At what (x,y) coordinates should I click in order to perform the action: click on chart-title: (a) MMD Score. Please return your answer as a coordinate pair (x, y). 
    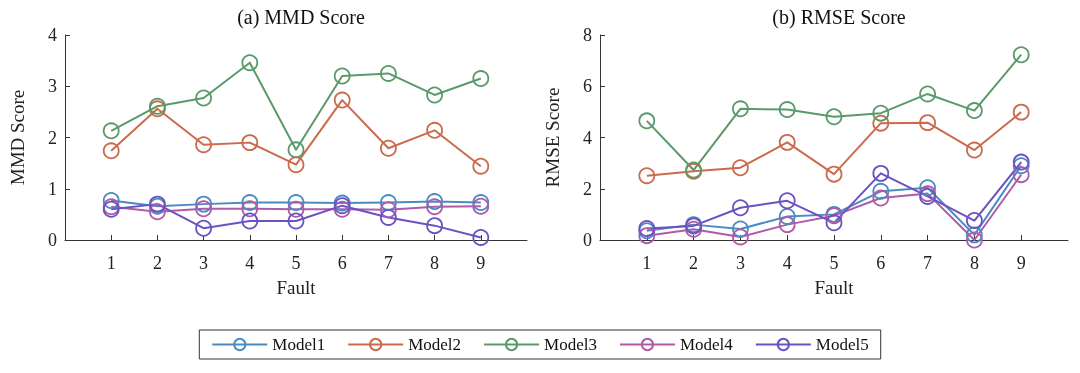
    Looking at the image, I should click on (301, 17).